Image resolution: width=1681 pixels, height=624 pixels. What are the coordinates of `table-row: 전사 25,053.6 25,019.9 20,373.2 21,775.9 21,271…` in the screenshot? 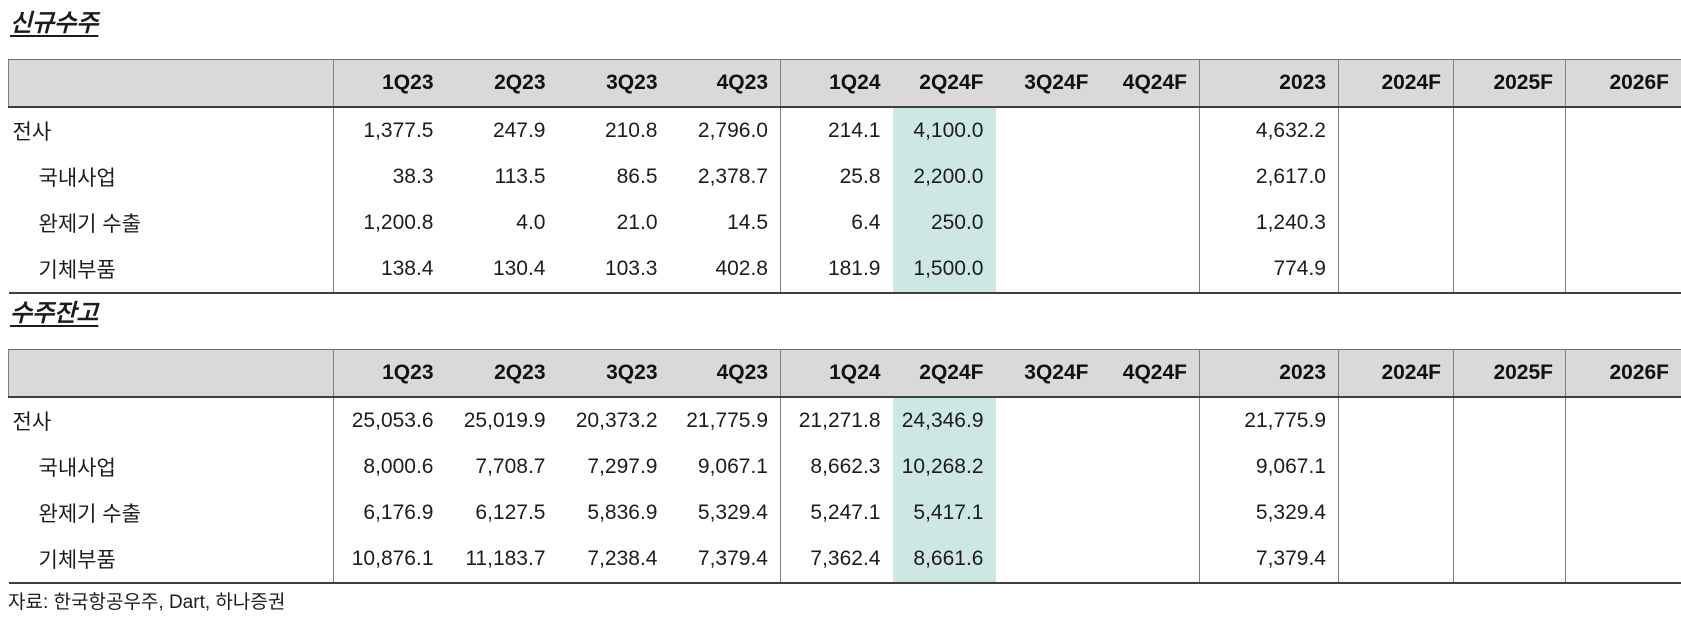 It's located at (844, 420).